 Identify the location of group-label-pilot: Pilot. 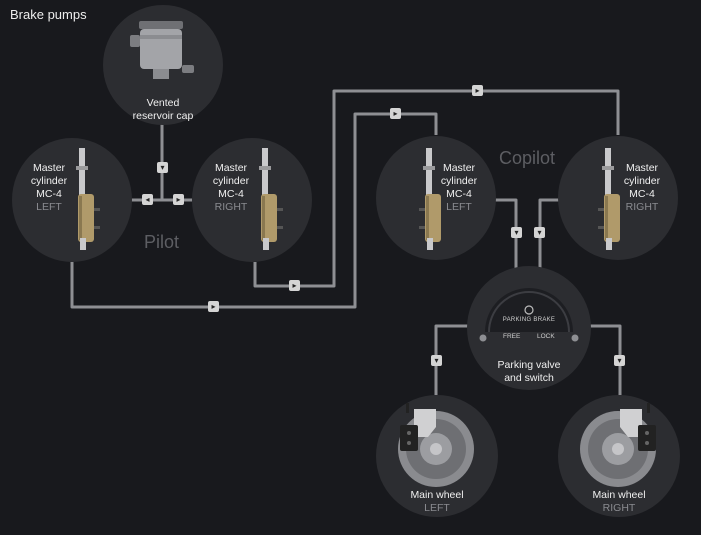
(162, 242).